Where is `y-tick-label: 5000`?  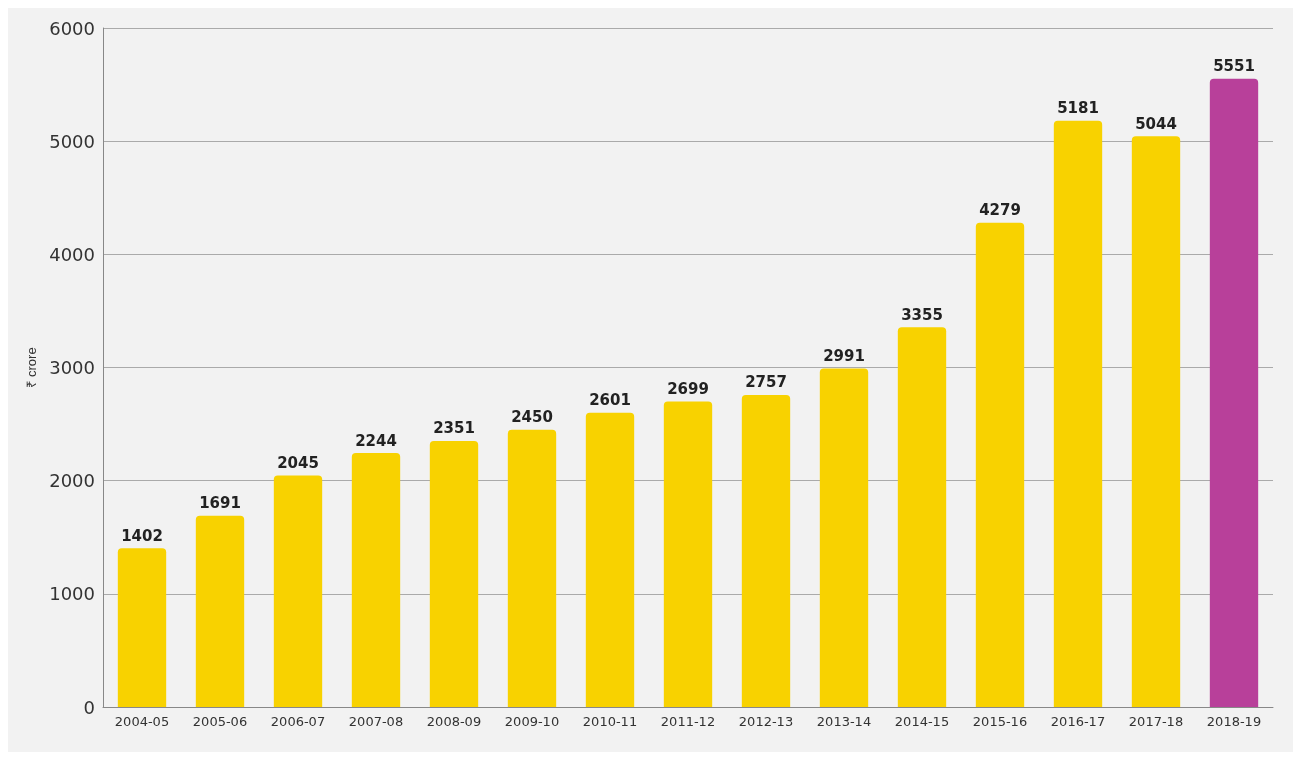
y-tick-label: 5000 is located at coordinates (72, 141).